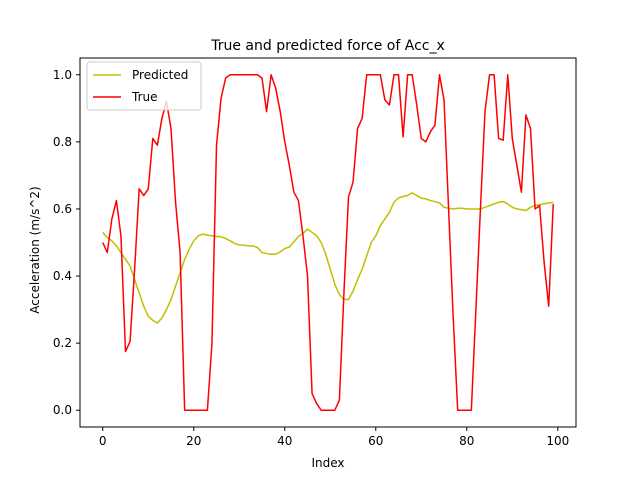 The width and height of the screenshot is (640, 480). I want to click on x-tick-label: 80, so click(466, 441).